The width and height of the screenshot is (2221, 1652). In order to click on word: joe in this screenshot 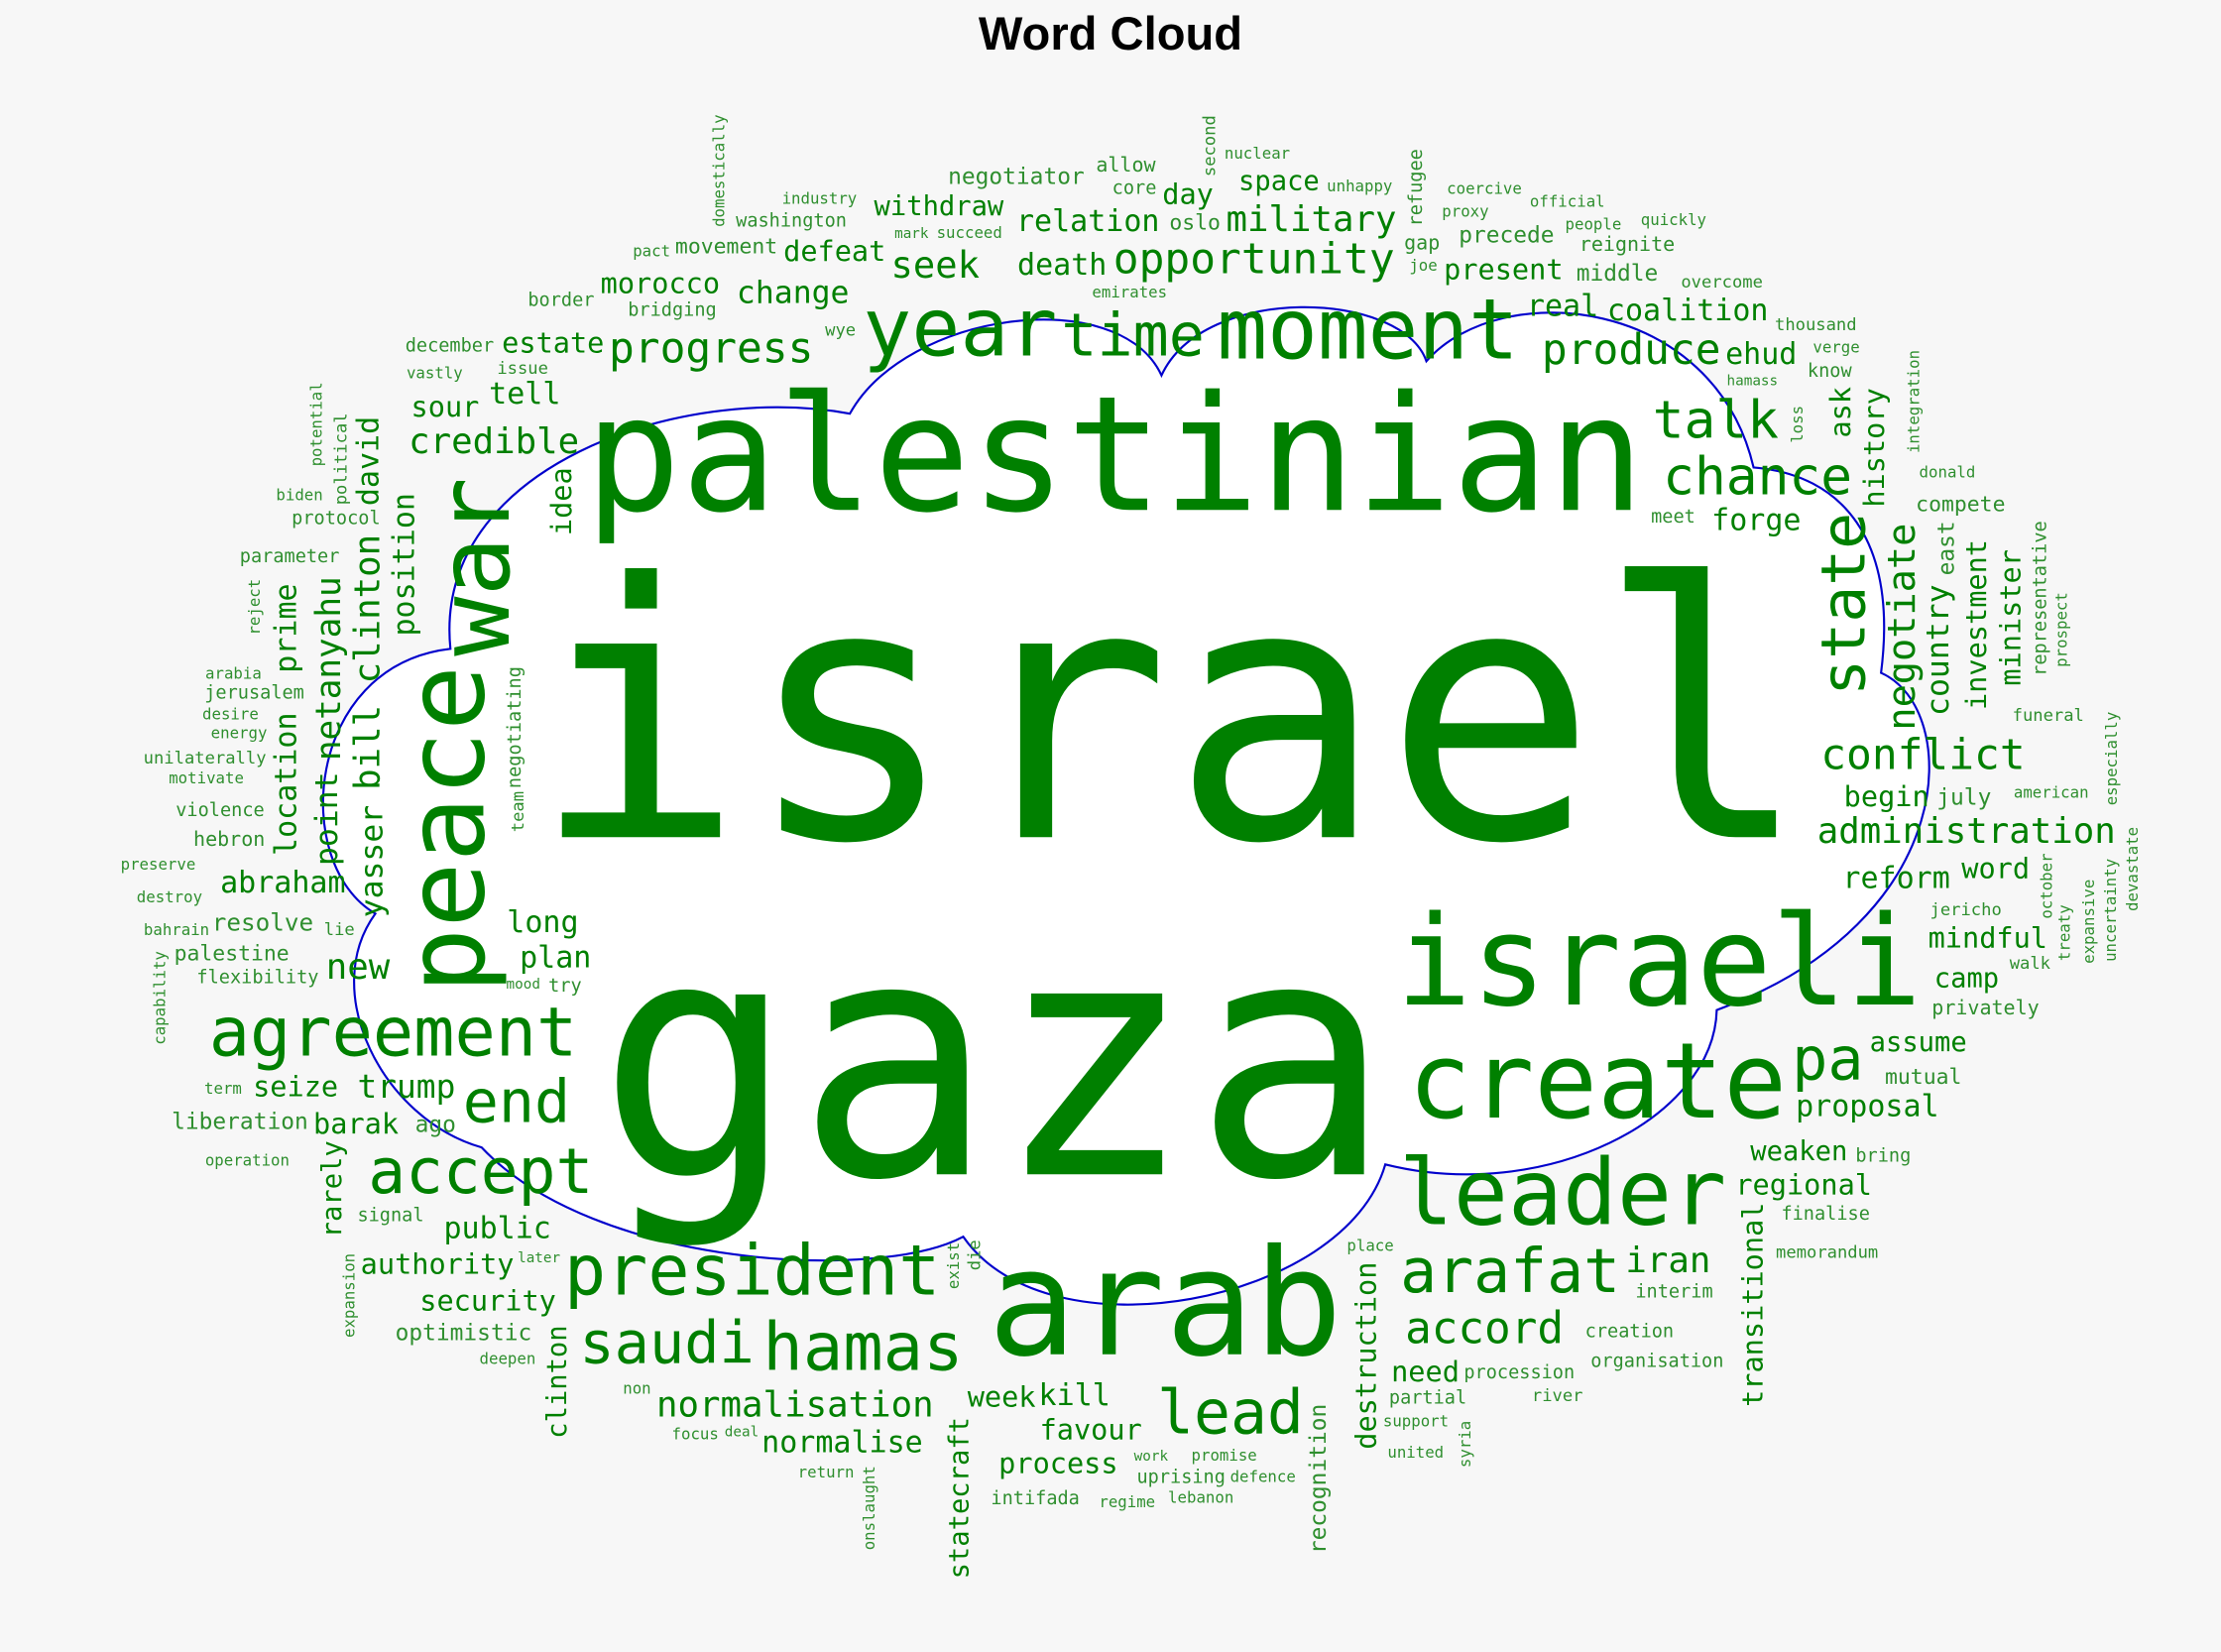, I will do `click(1423, 266)`.